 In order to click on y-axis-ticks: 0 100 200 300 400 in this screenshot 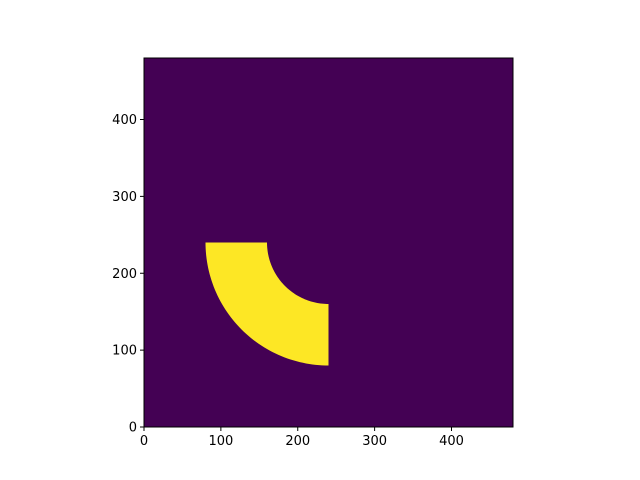, I will do `click(128, 274)`.